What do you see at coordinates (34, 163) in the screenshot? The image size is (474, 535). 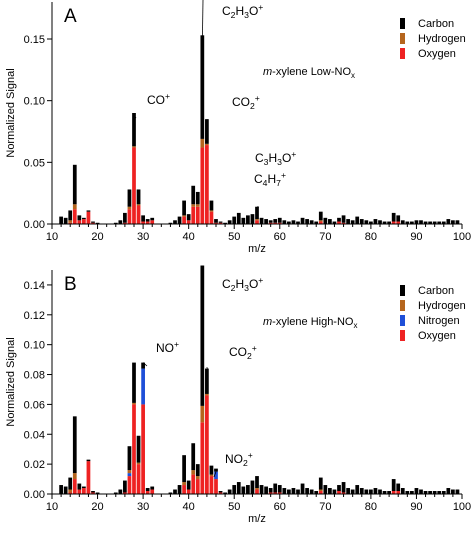 I see `y-tick-label: 0.05` at bounding box center [34, 163].